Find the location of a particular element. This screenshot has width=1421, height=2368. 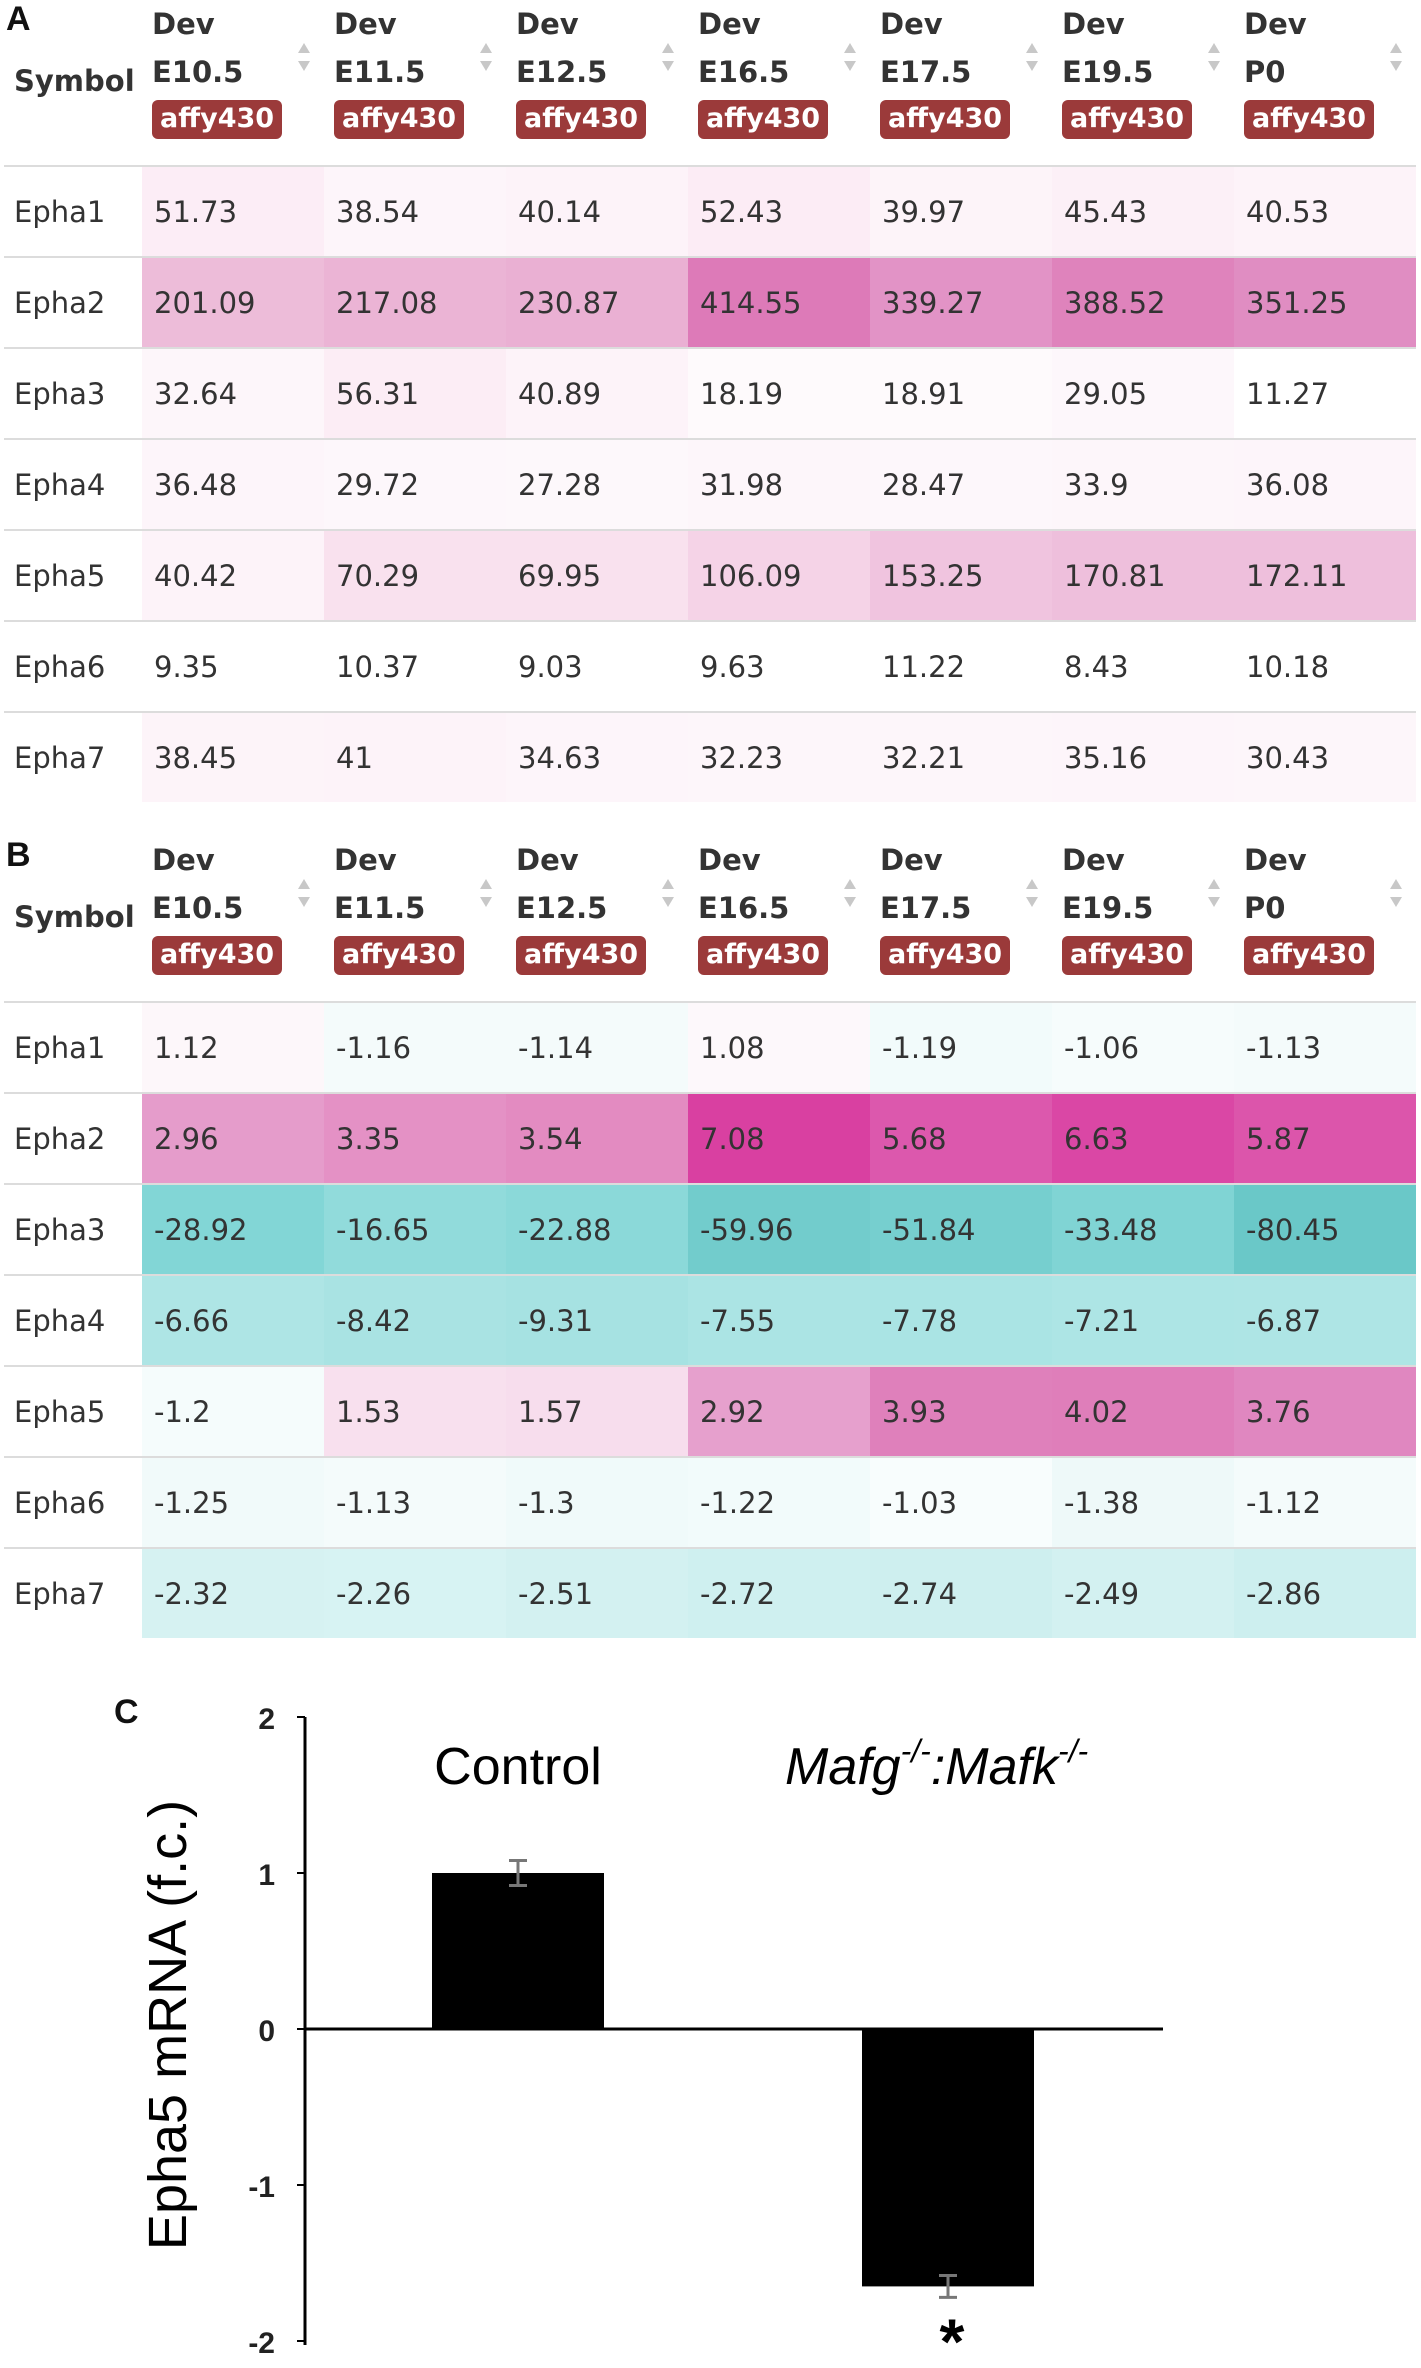

table-cell: 6.63 is located at coordinates (1143, 1138).